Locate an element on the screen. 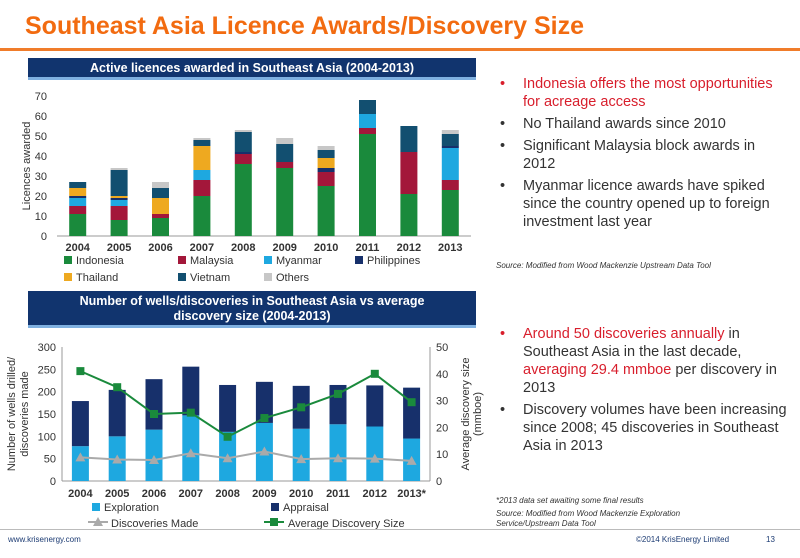 This screenshot has width=800, height=558. chart1-bar-others-2008 is located at coordinates (243, 131).